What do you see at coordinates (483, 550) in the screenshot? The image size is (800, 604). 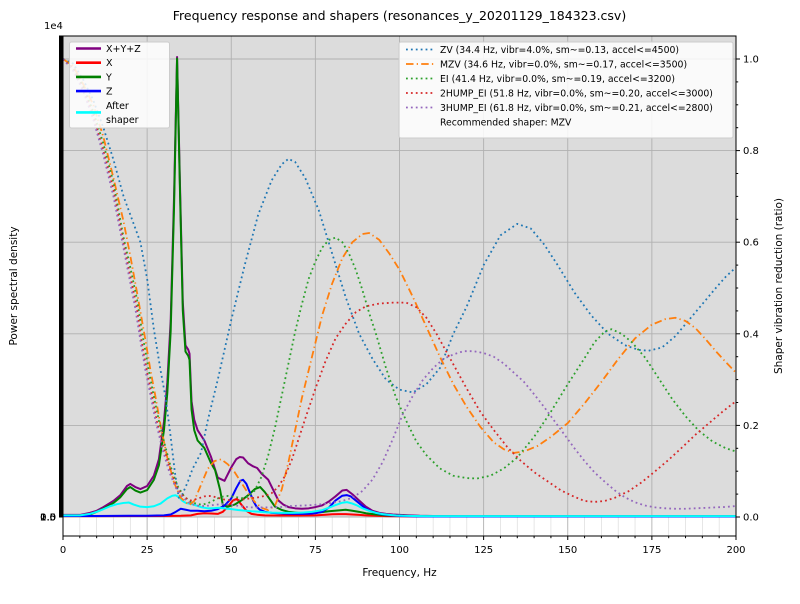 I see `x-tick-label: 125` at bounding box center [483, 550].